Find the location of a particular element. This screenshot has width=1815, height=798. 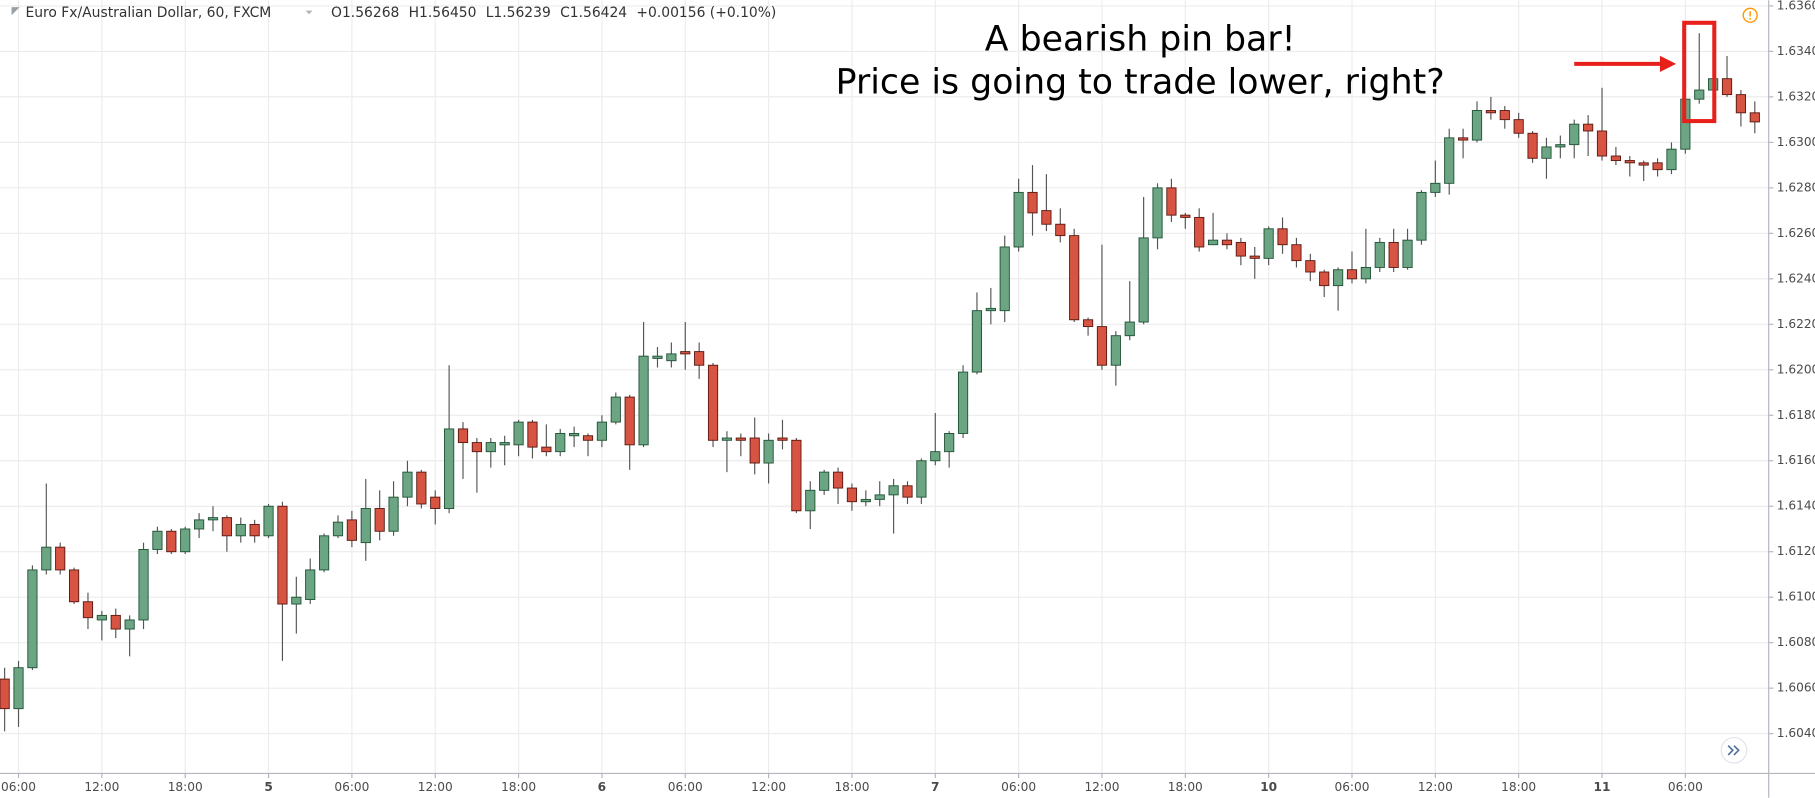

y-tick-label: 1.61800 is located at coordinates (1796, 415).